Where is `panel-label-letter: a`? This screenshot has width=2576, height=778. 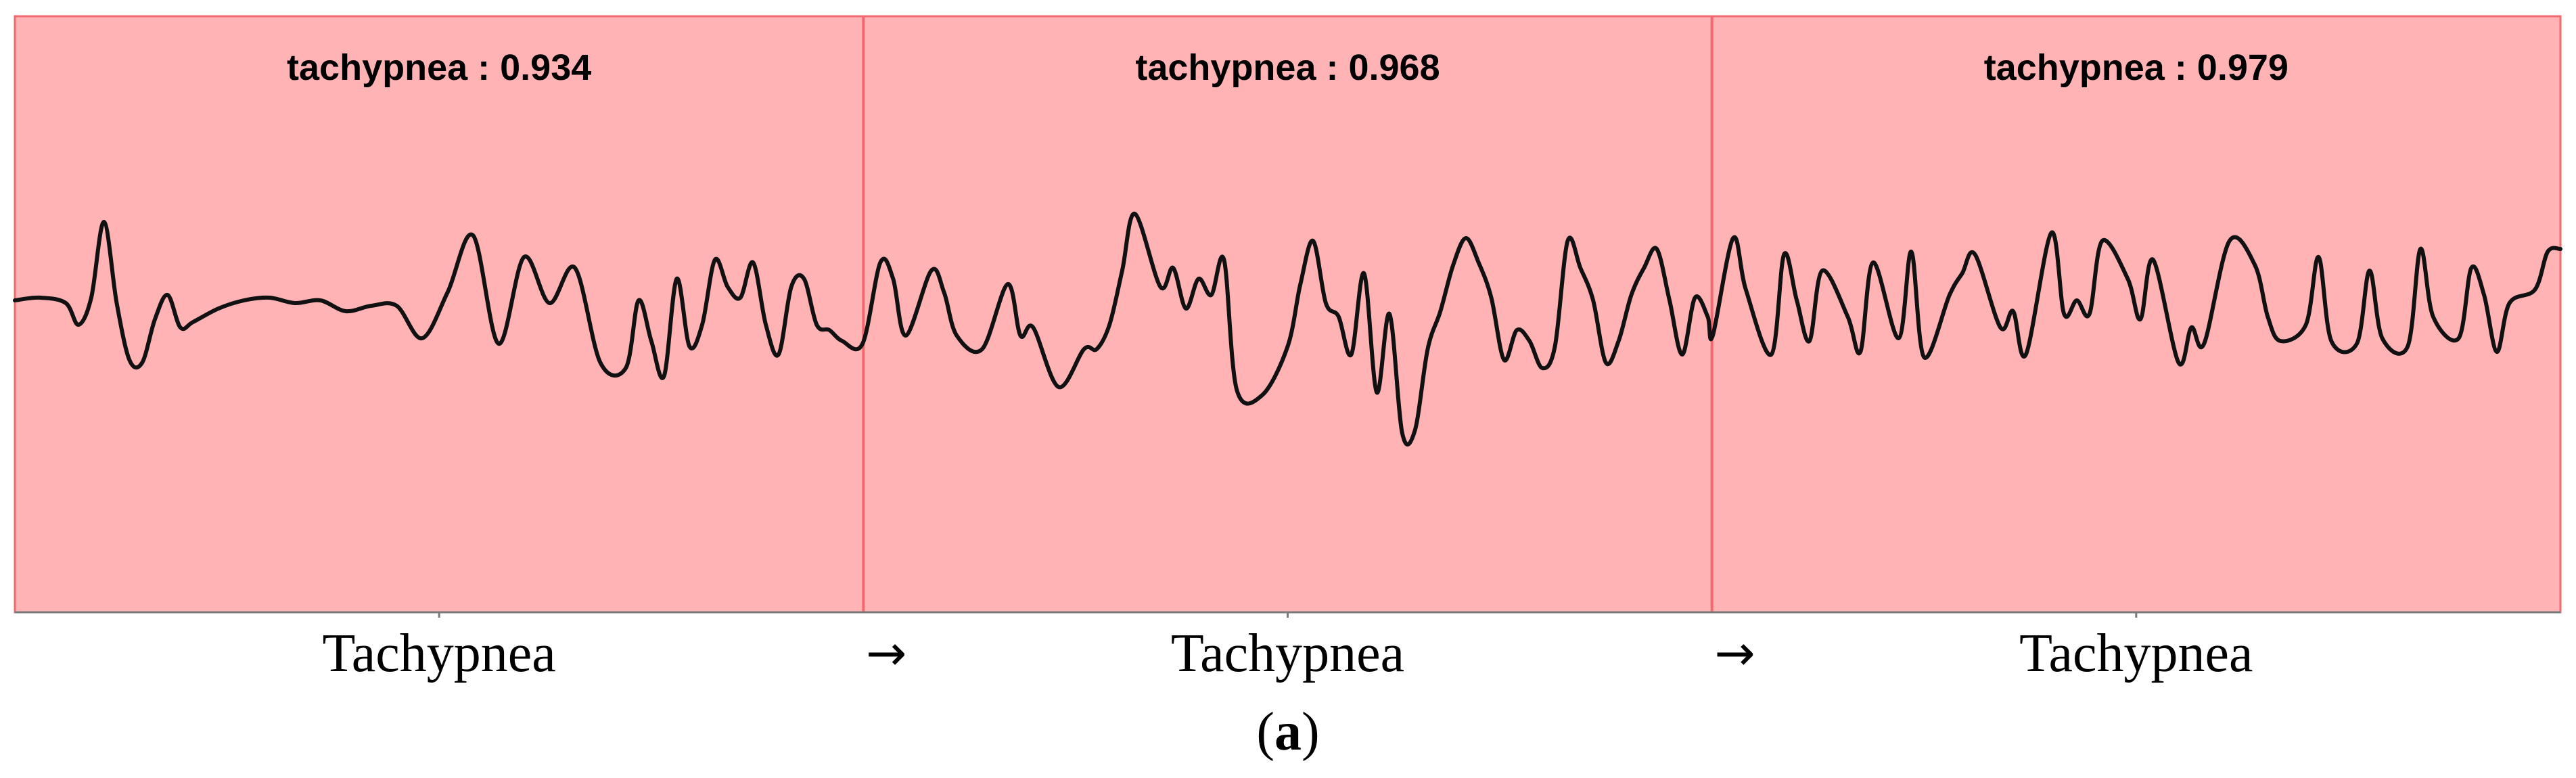
panel-label-letter: a is located at coordinates (1288, 732).